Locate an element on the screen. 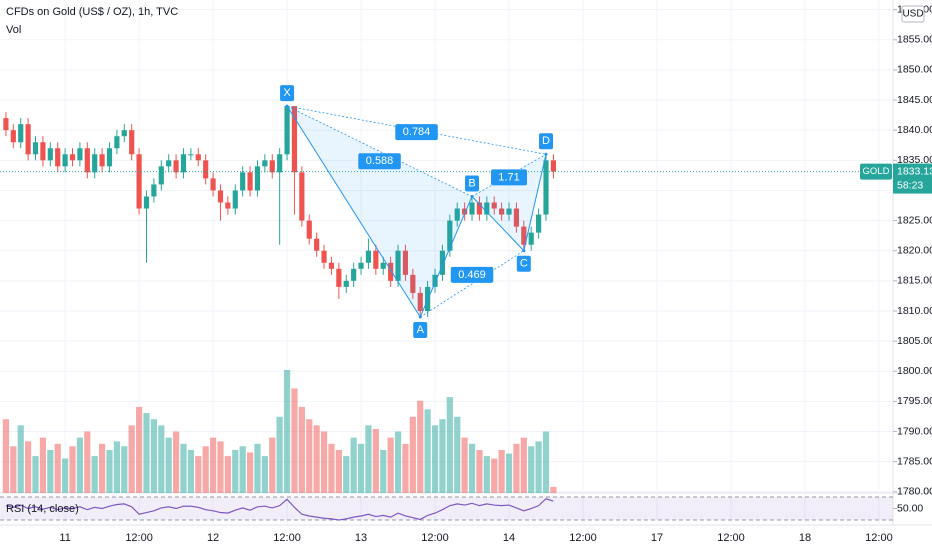 The height and width of the screenshot is (550, 932). pattern-fill is located at coordinates (509, 202).